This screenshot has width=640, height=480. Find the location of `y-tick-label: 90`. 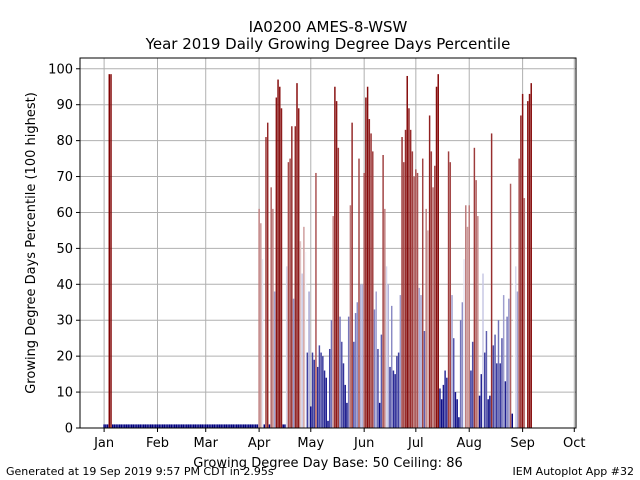

y-tick-label: 90 is located at coordinates (64, 105).